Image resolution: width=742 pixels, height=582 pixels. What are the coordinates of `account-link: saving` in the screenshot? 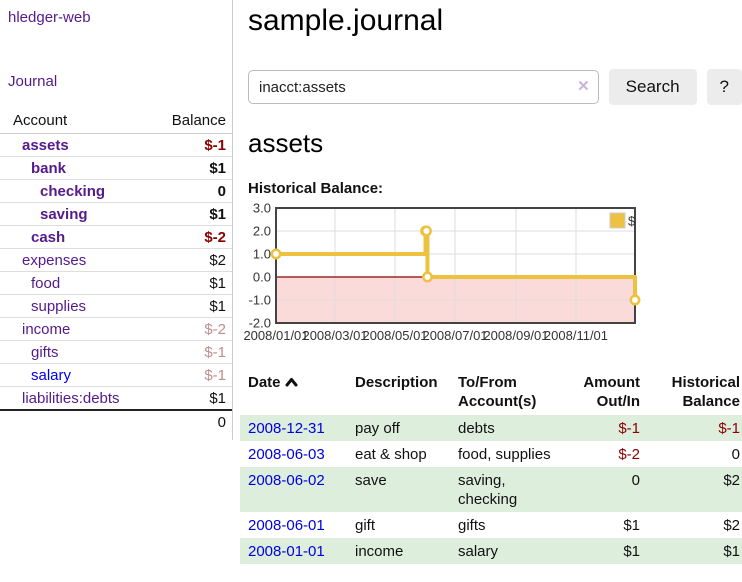 It's located at (64, 214).